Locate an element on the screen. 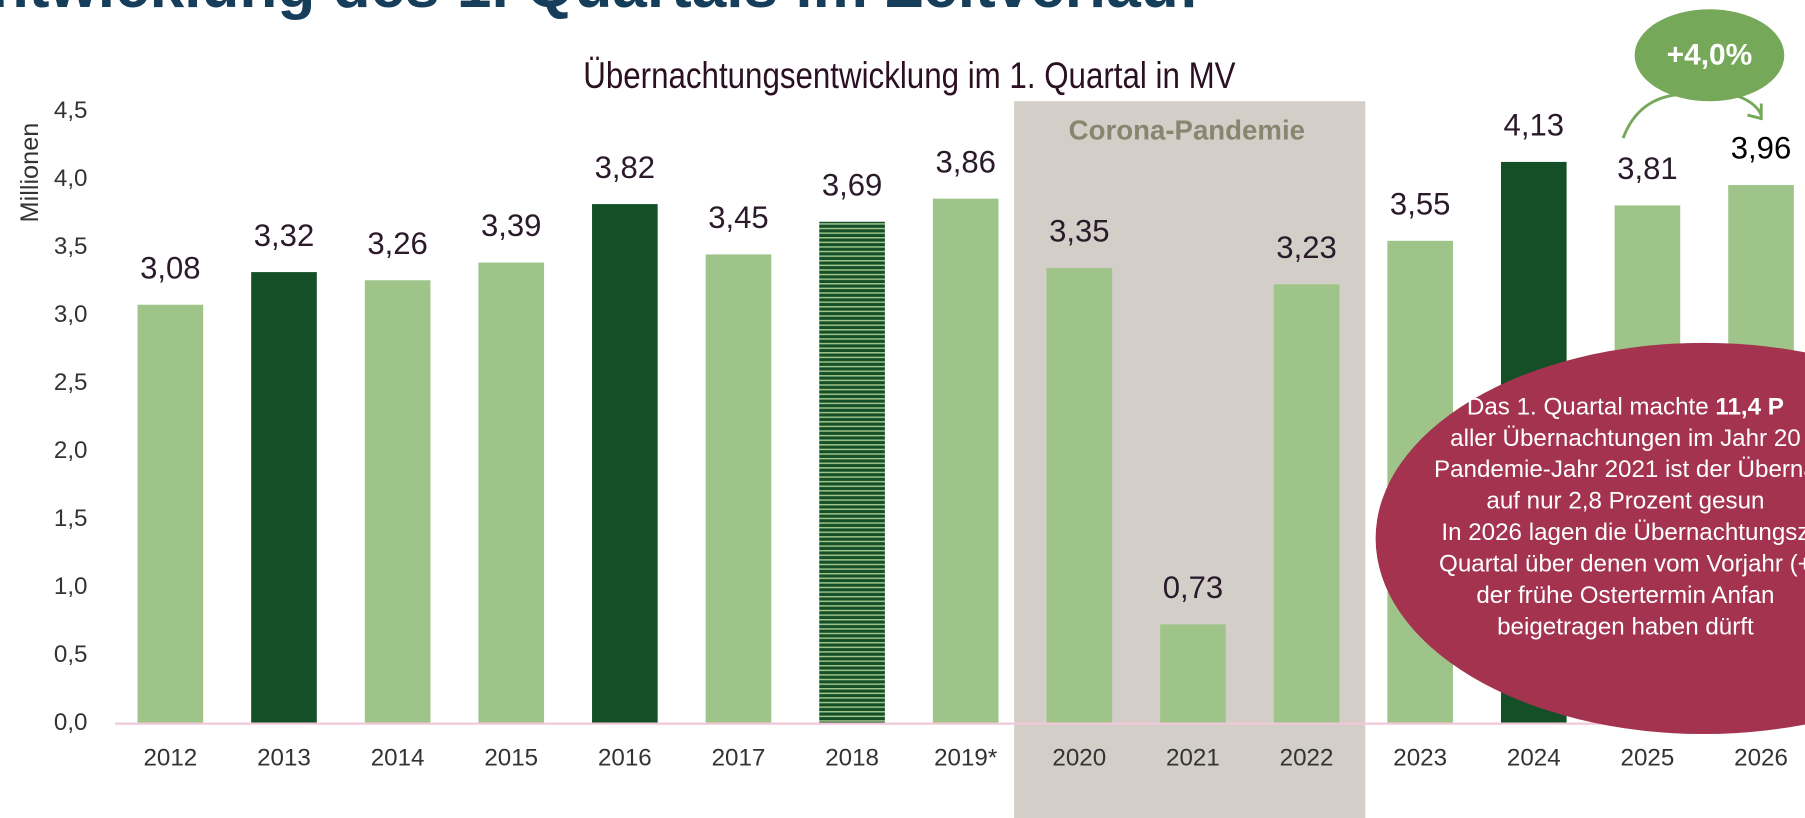  y-tick-label: 1,5 is located at coordinates (71, 518).